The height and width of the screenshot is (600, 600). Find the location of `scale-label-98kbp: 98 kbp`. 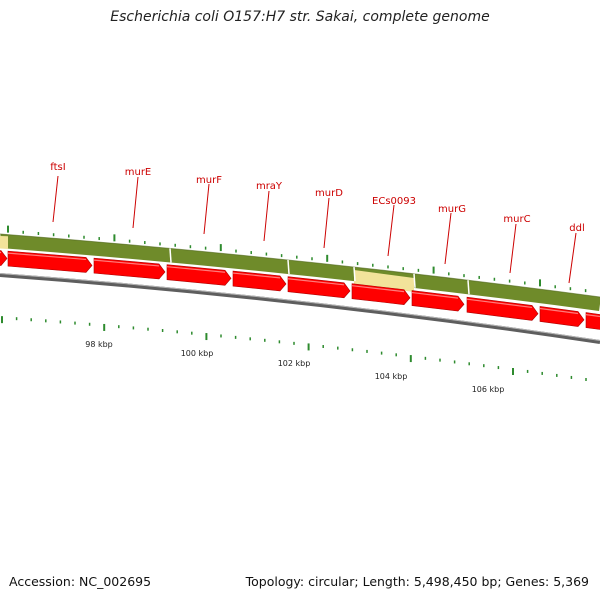

scale-label-98kbp: 98 kbp is located at coordinates (99, 344).